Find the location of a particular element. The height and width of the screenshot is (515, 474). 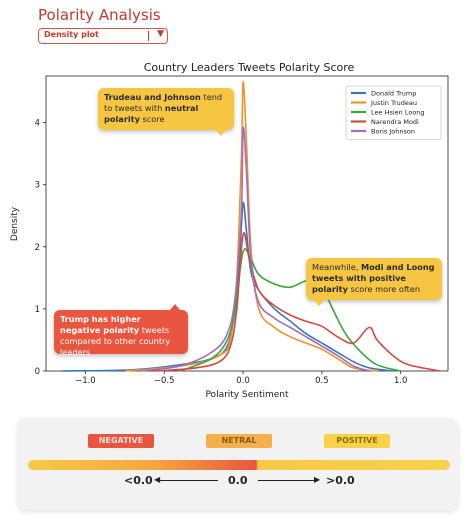

polarity-gradient-bar is located at coordinates (239, 465).